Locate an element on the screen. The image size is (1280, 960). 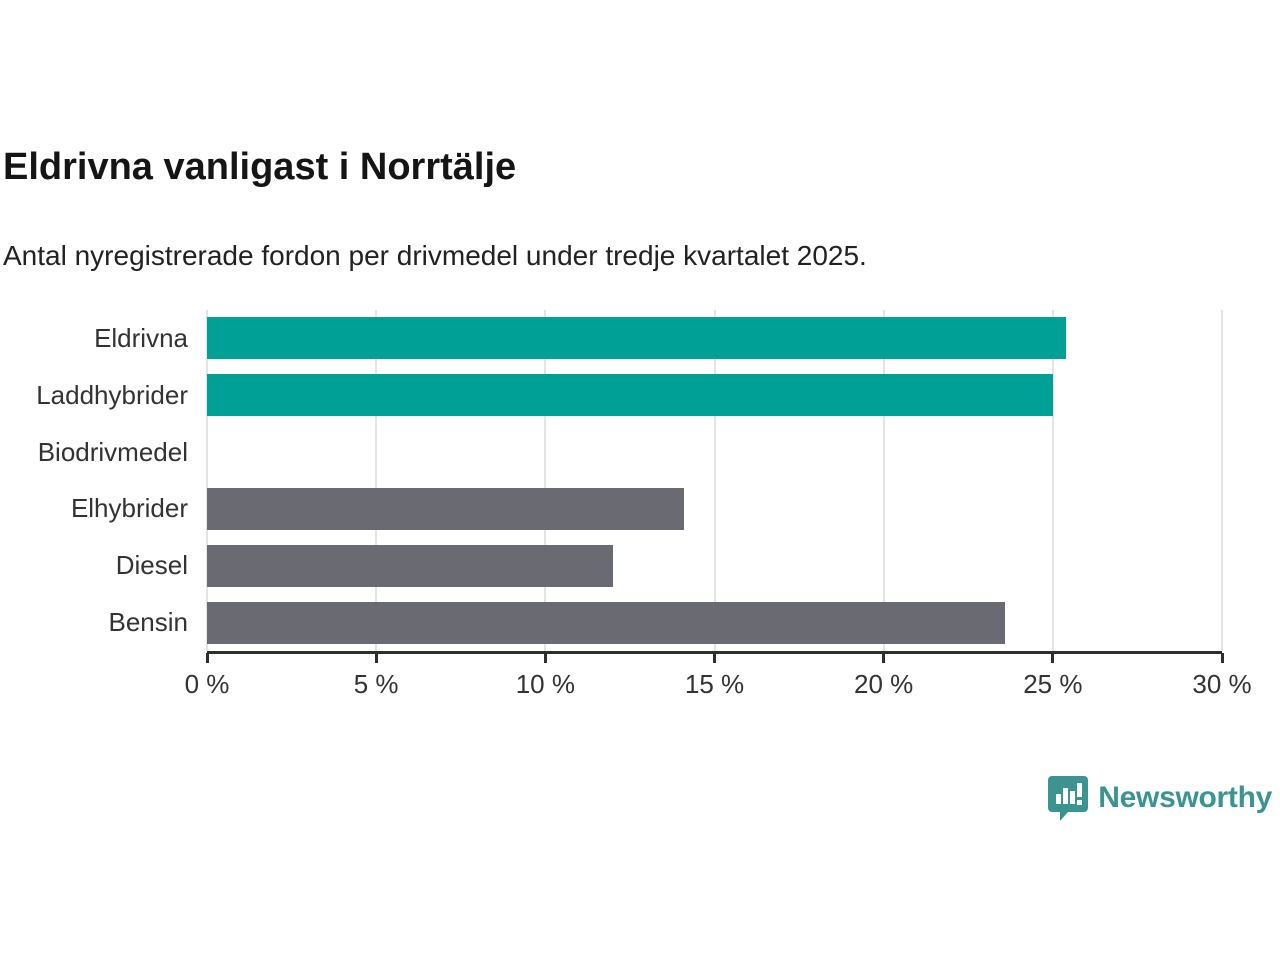
category-label-elhybrider: Elhybrider is located at coordinates (129, 508).